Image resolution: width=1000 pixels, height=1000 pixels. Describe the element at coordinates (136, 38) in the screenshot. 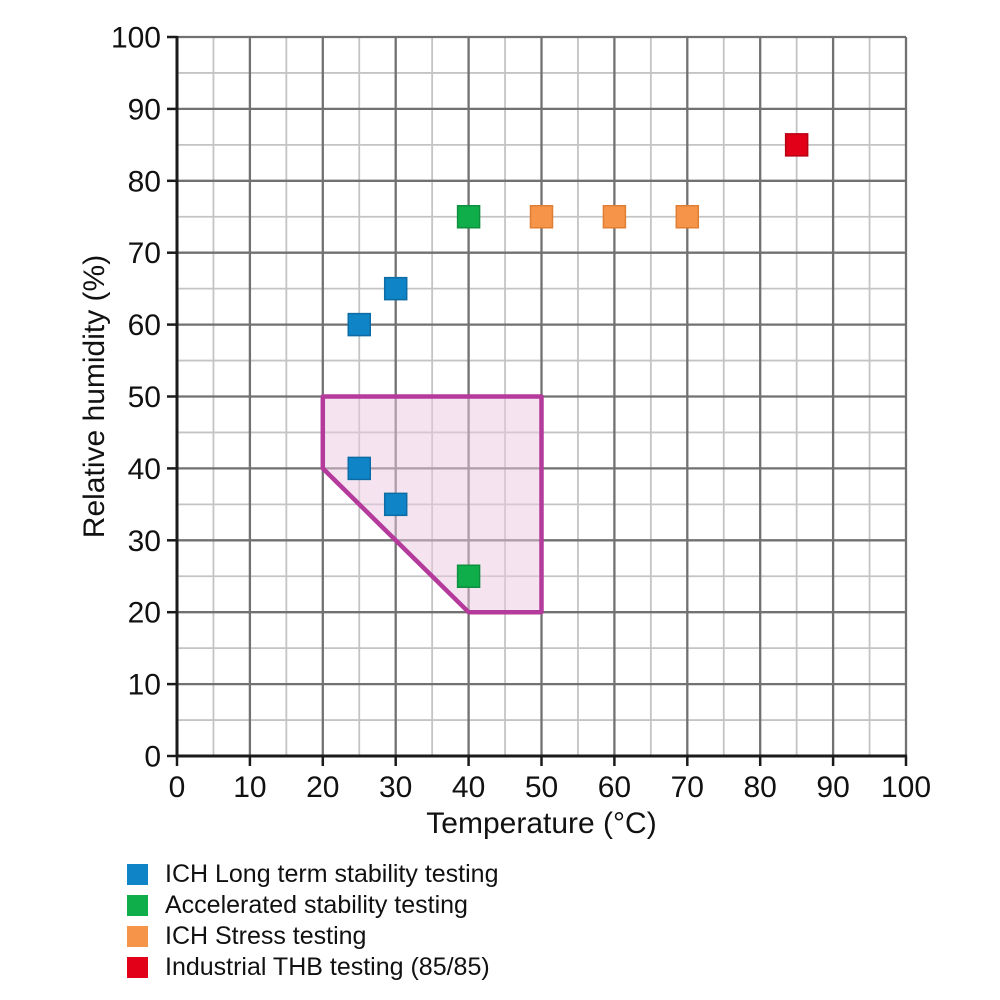

I see `y-tick-label: 100` at that location.